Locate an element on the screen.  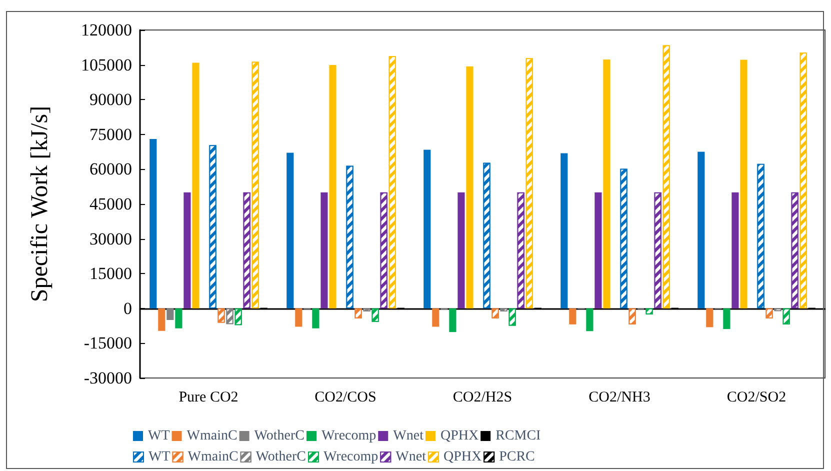
y-tick-label: 120000 is located at coordinates (106, 30).